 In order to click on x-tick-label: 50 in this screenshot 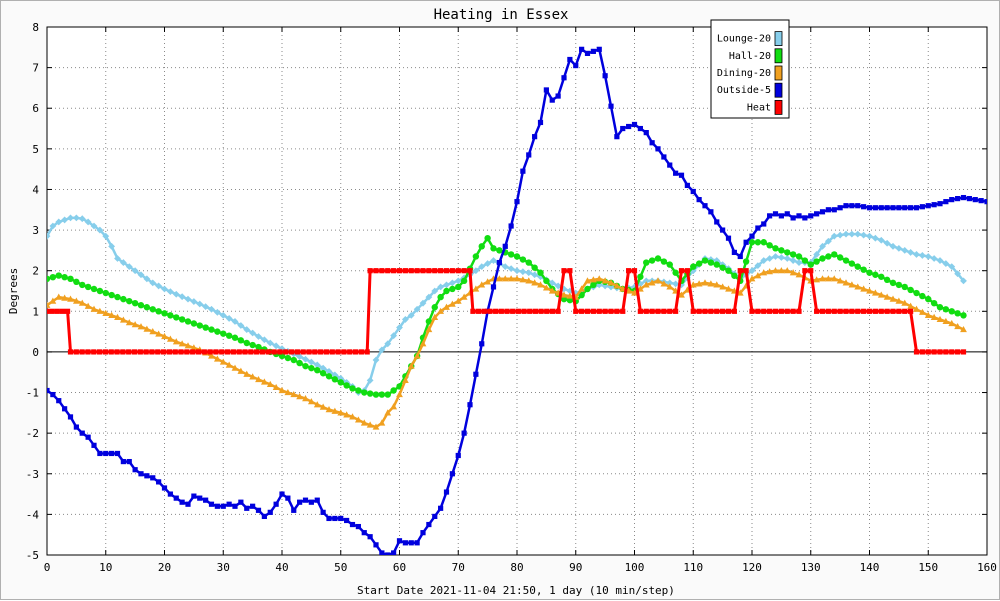, I will do `click(340, 567)`.